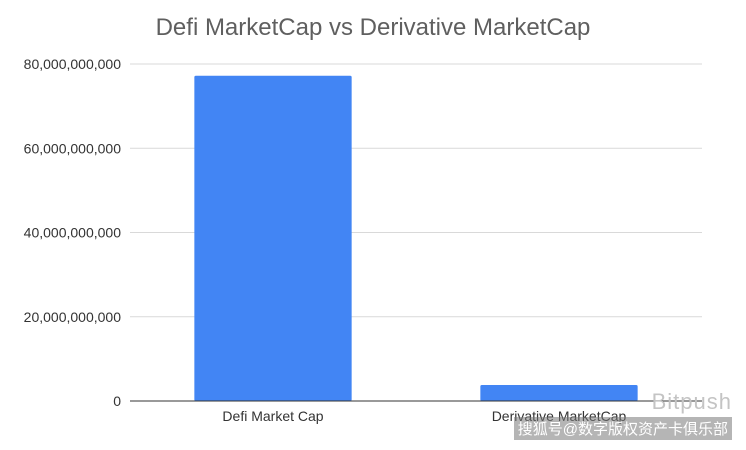 This screenshot has height=450, width=746. I want to click on watermark-brand: Bitpush, so click(691, 401).